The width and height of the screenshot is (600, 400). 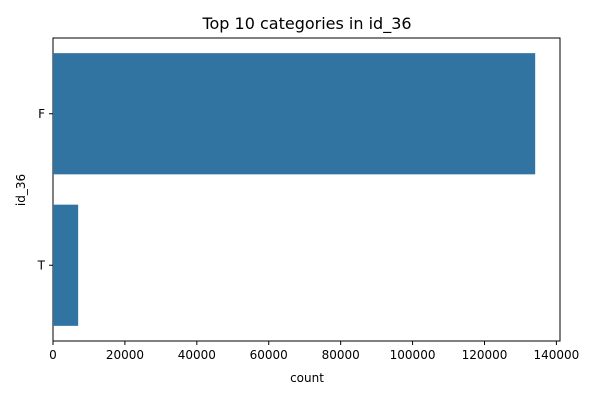 I want to click on x-axis-ticks: 0 20000 40000 60000 80000 100000 120000 140000, so click(x=314, y=351).